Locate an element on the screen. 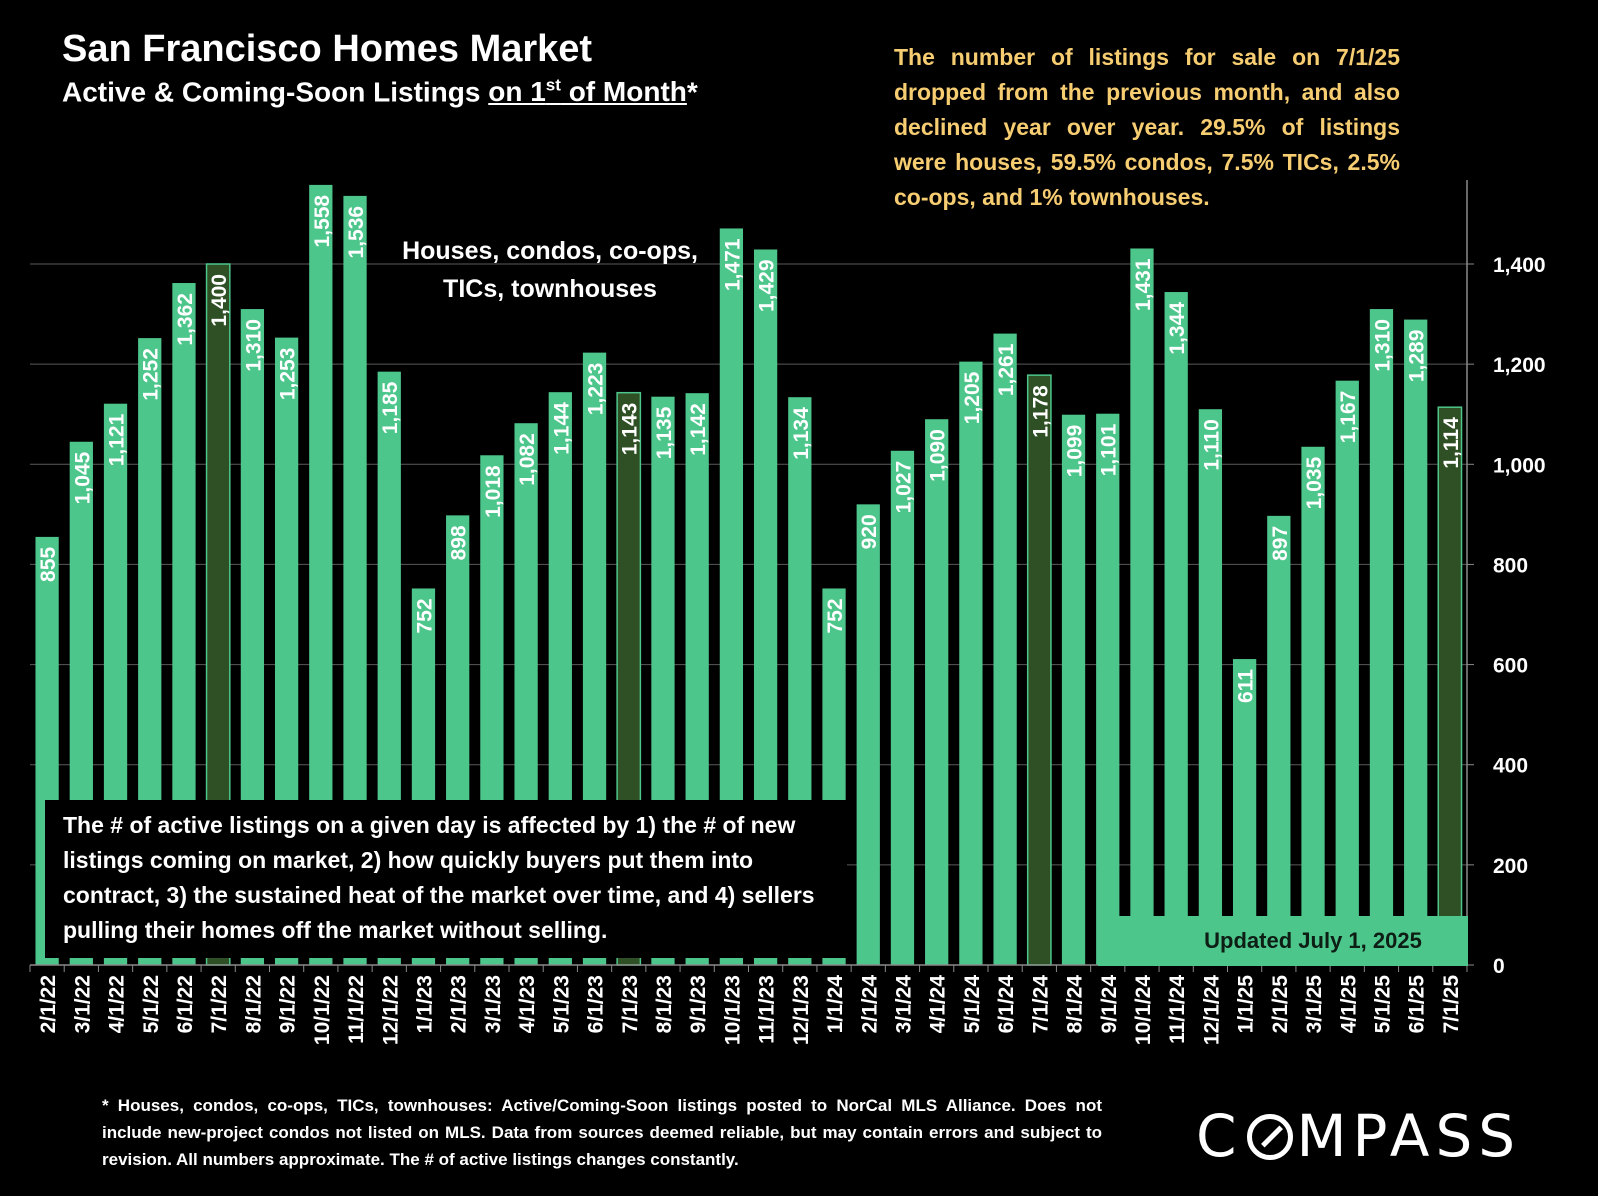 The height and width of the screenshot is (1196, 1598). x-tick-8/1/22: 8/1/22 is located at coordinates (253, 1004).